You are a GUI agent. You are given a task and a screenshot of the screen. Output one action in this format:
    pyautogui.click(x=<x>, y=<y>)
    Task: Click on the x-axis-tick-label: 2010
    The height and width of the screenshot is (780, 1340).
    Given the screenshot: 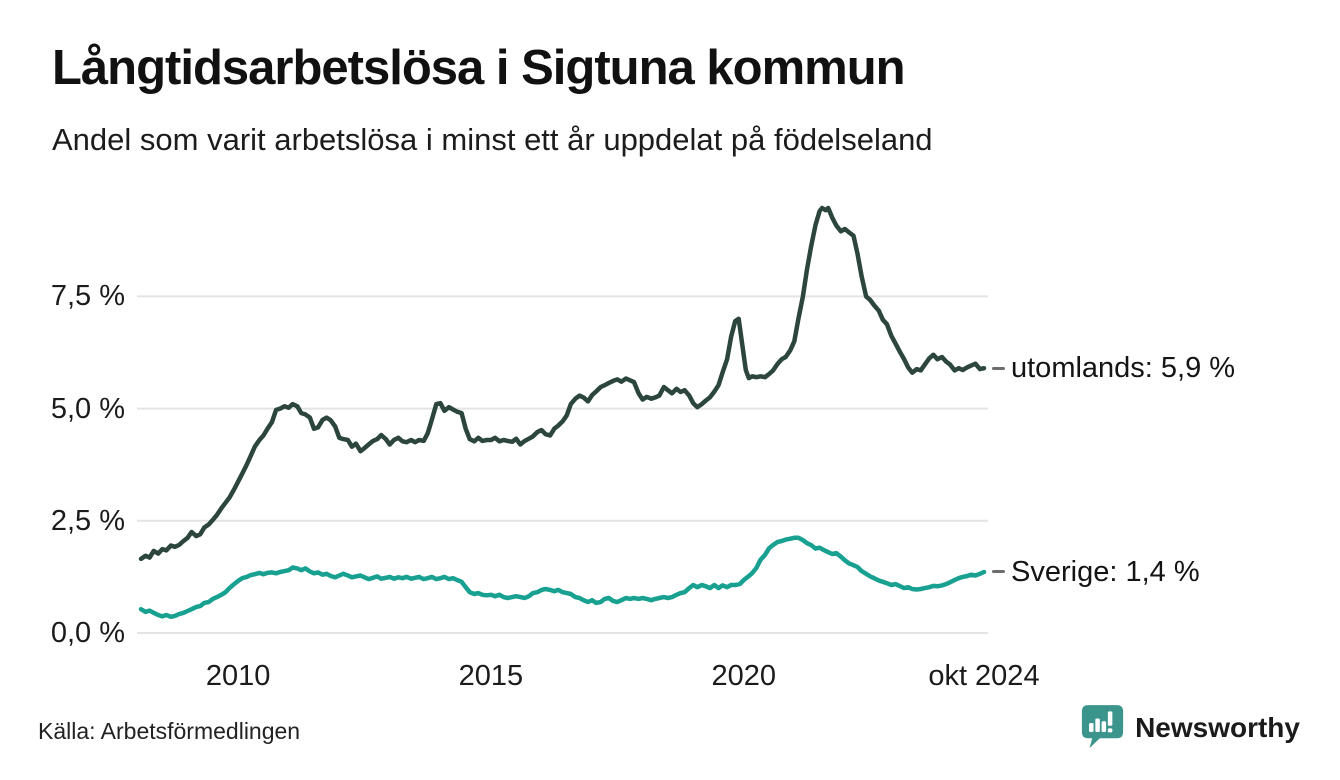 What is the action you would take?
    pyautogui.click(x=238, y=676)
    